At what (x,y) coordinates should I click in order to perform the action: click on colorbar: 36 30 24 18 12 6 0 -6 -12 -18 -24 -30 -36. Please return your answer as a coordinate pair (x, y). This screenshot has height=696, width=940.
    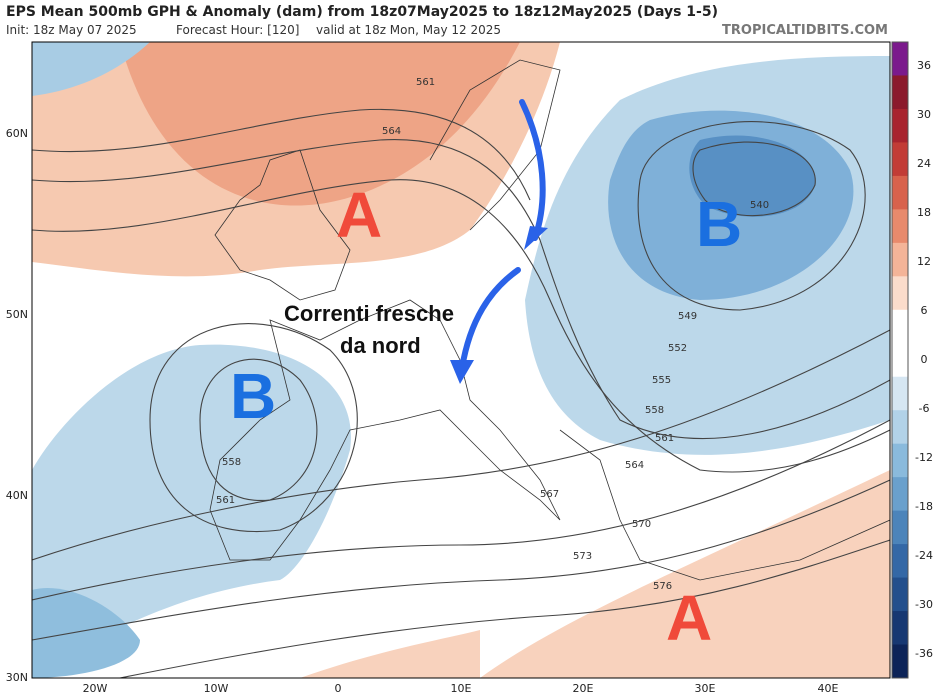
    Looking at the image, I should click on (912, 360).